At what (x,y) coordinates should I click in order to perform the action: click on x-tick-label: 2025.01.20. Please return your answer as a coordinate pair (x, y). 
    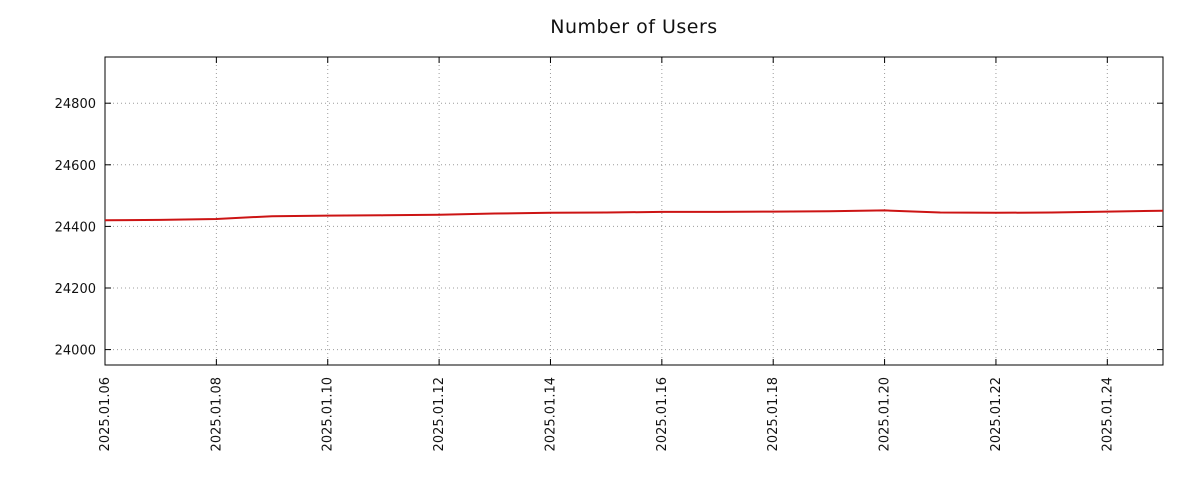
    Looking at the image, I should click on (885, 414).